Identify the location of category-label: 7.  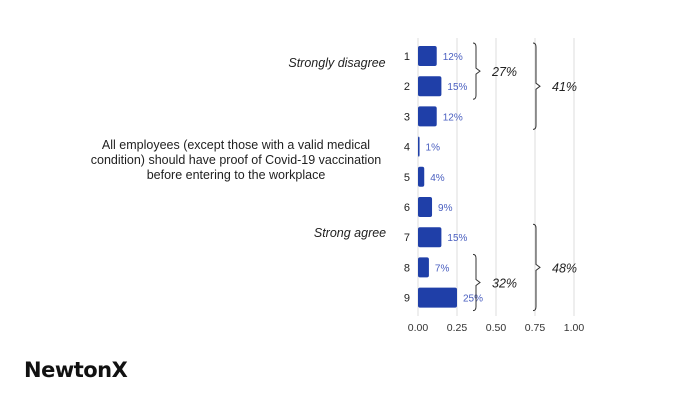
(407, 238).